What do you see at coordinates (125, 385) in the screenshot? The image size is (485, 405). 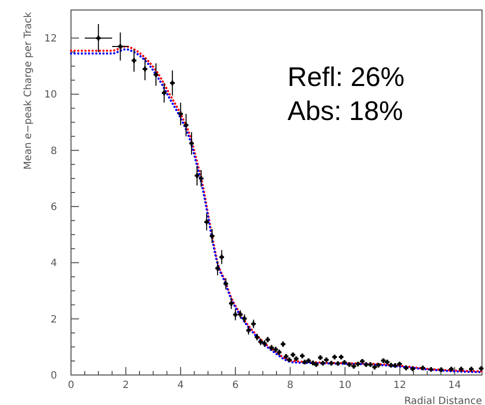 I see `x-tick-label: 2` at bounding box center [125, 385].